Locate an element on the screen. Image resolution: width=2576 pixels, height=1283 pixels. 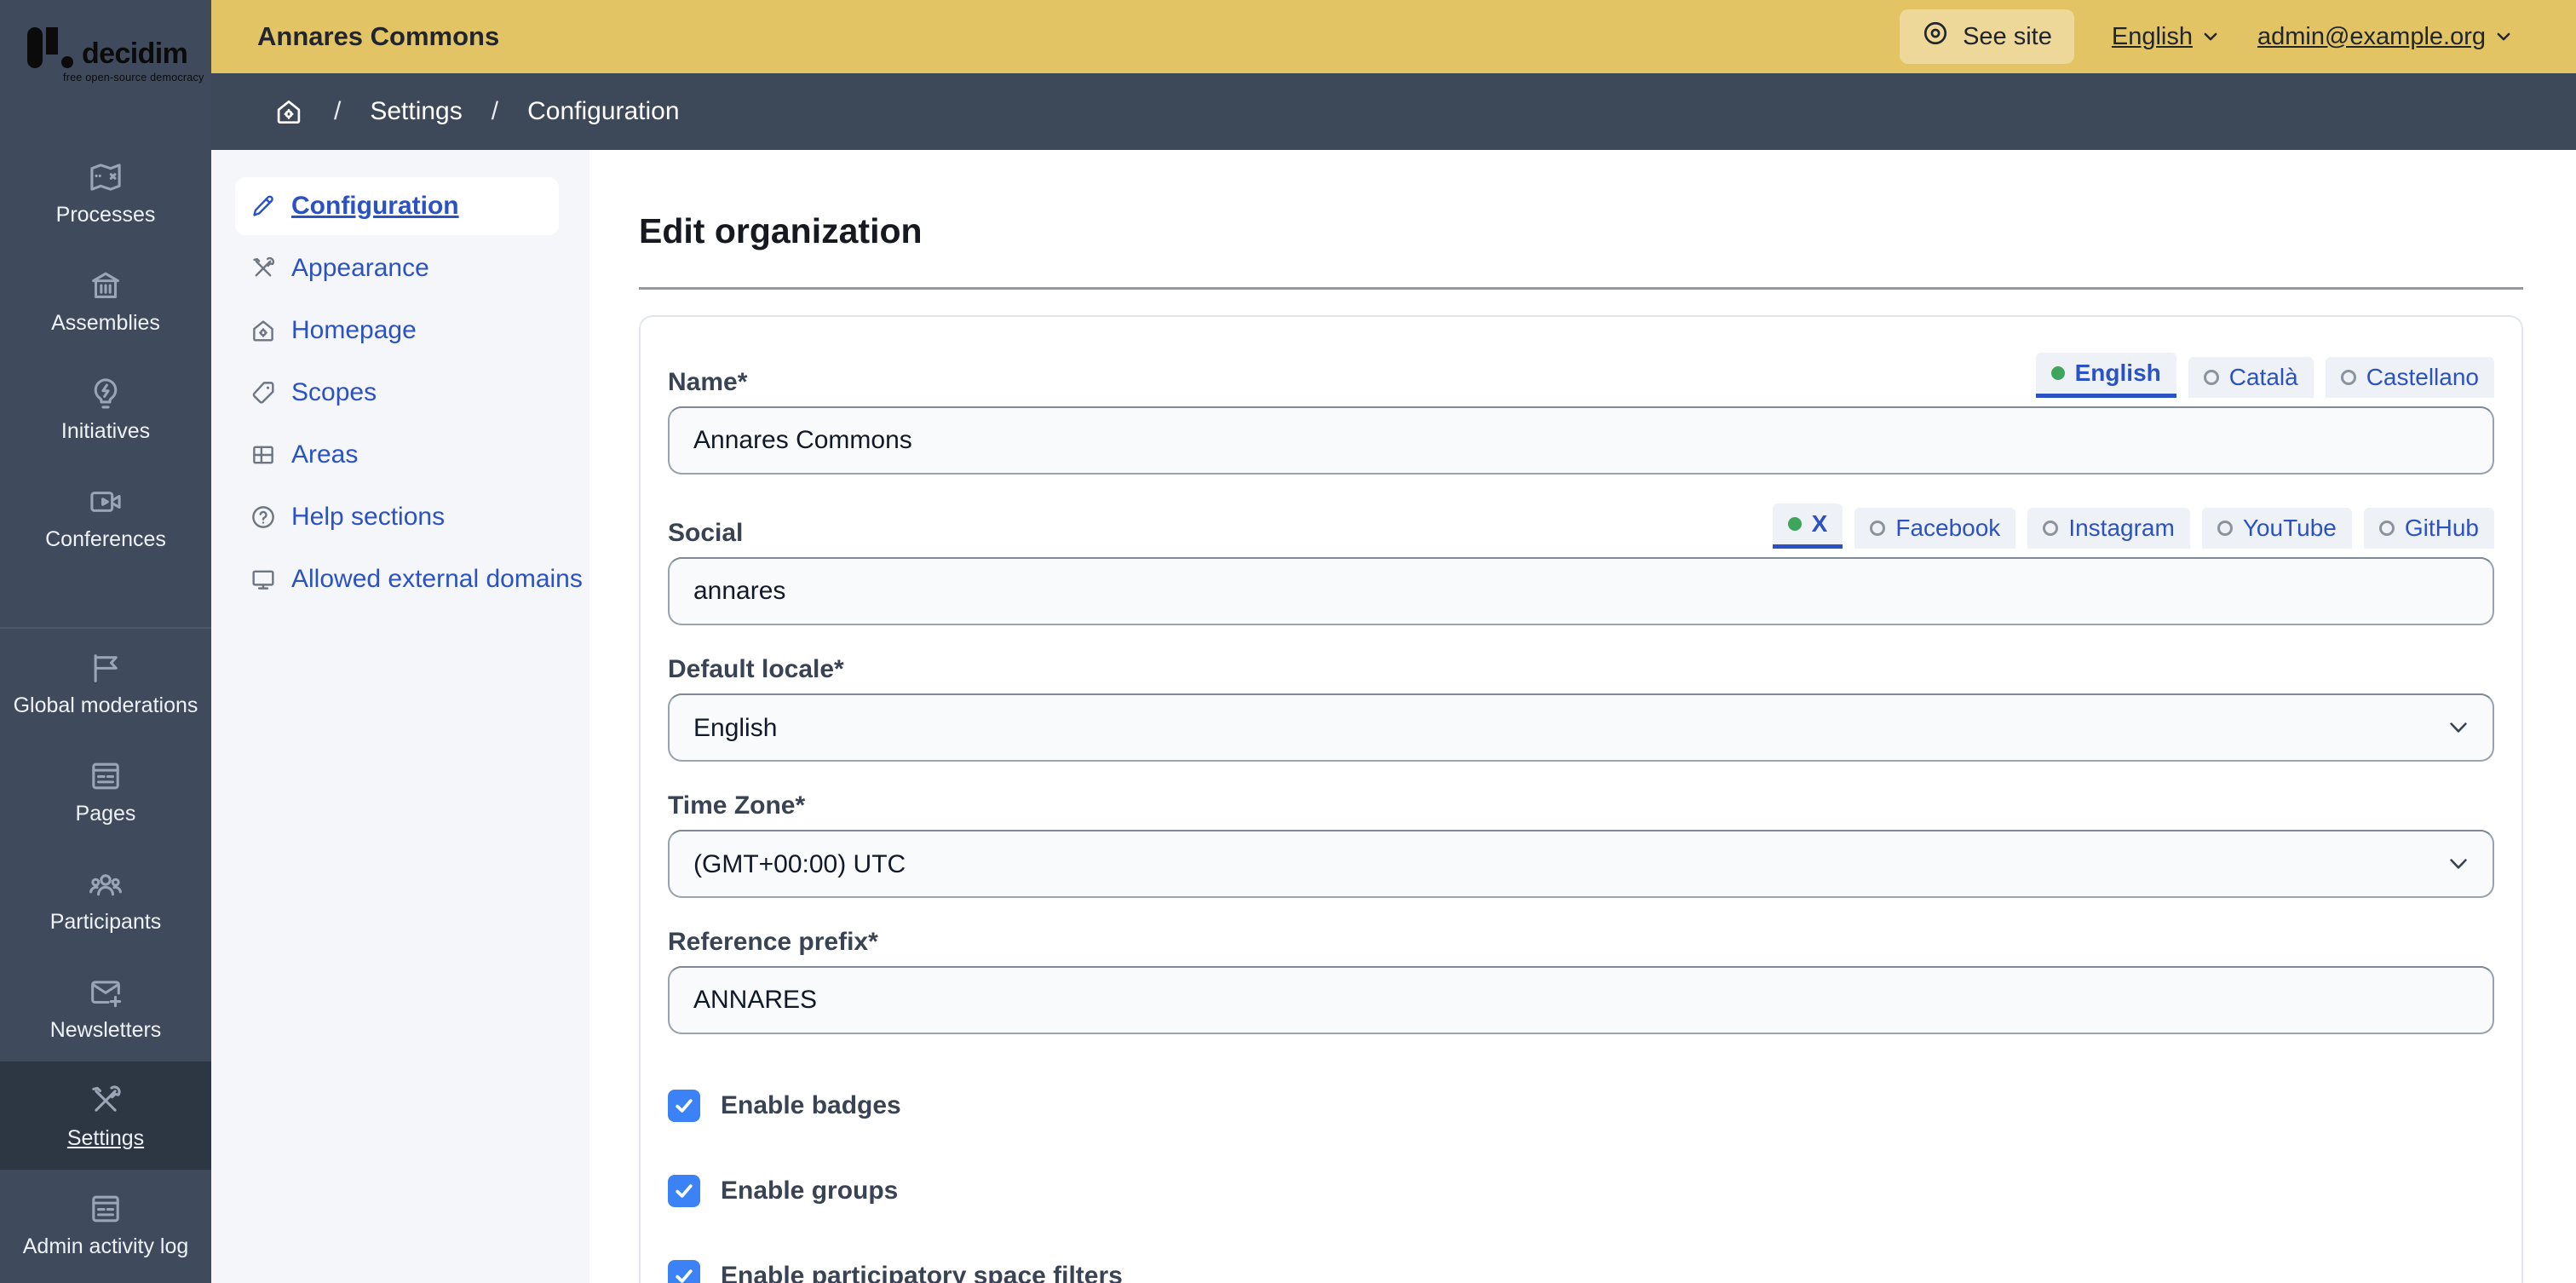
sidebar-item-newsletters: Newsletters is located at coordinates (106, 1007).